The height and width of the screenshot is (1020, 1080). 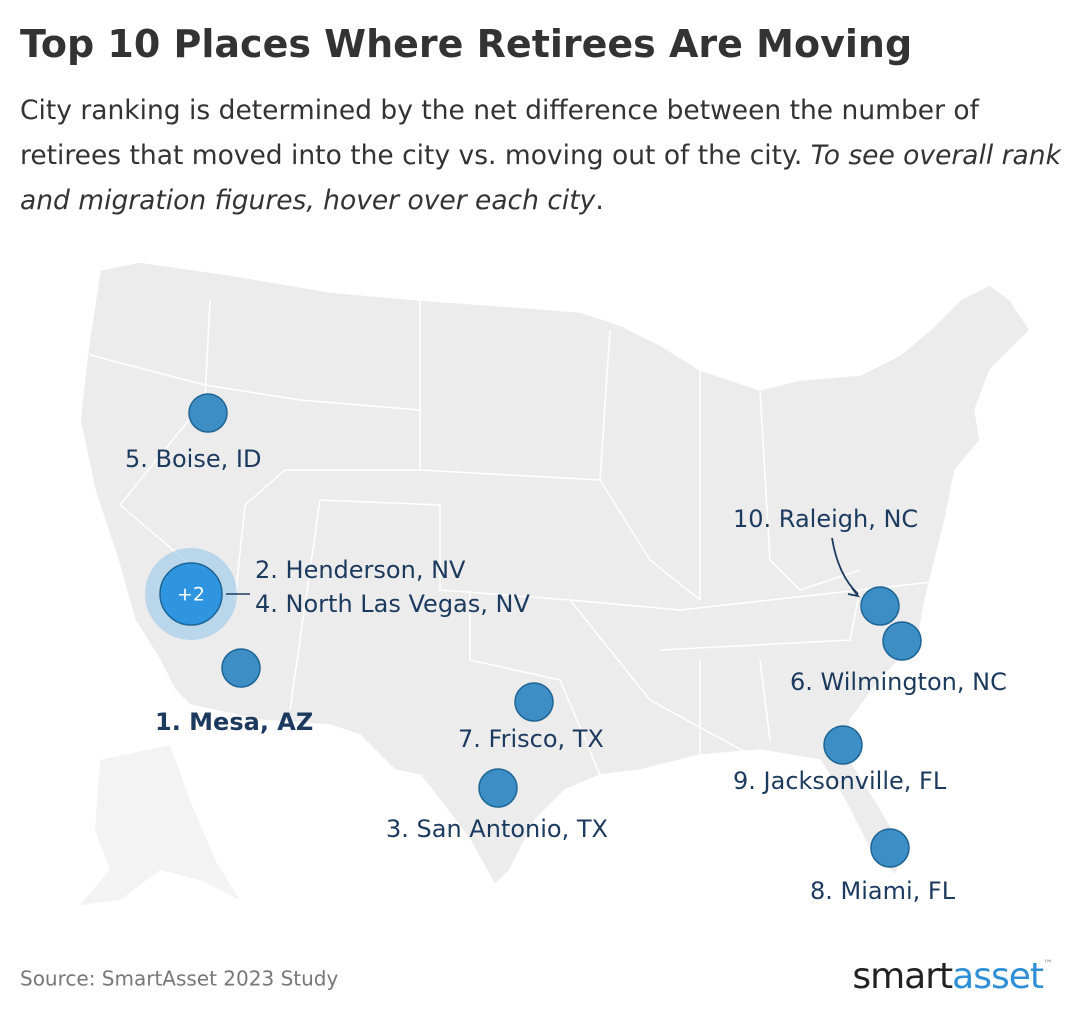 I want to click on raleigh-arrowhead, so click(x=854, y=592).